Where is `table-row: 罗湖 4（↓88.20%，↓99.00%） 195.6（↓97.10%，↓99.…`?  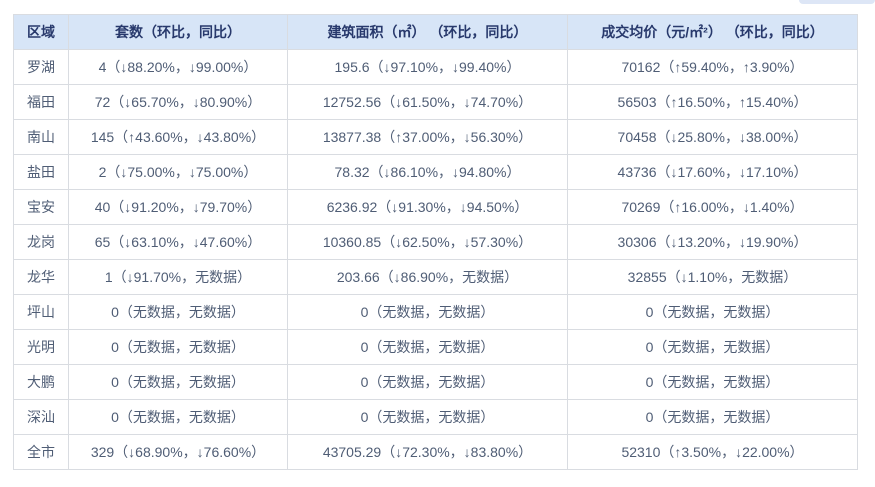
table-row: 罗湖 4（↓88.20%，↓99.00%） 195.6（↓97.10%，↓99.… is located at coordinates (435, 67).